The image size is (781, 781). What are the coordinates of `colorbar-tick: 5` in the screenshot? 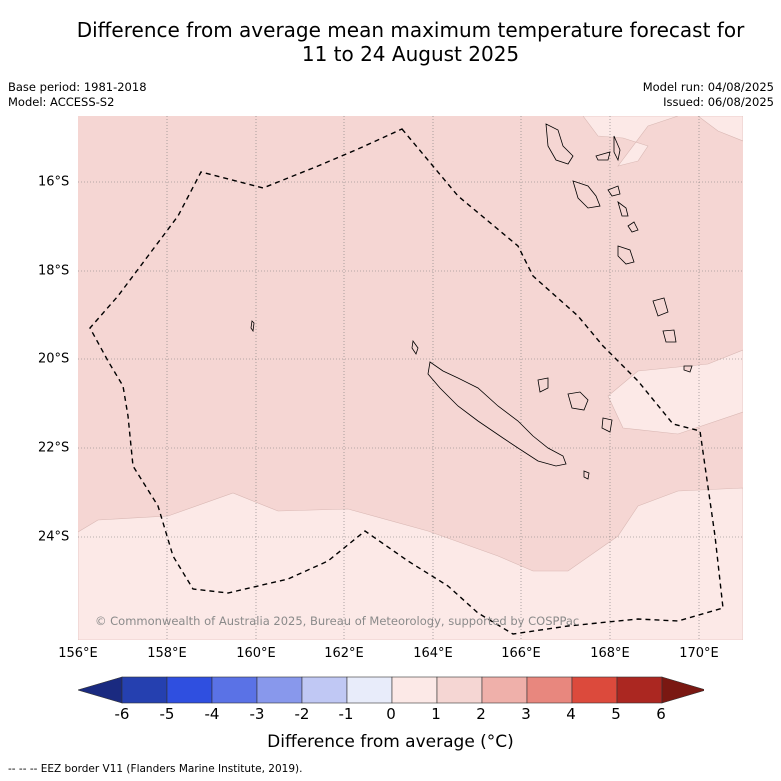 It's located at (616, 714).